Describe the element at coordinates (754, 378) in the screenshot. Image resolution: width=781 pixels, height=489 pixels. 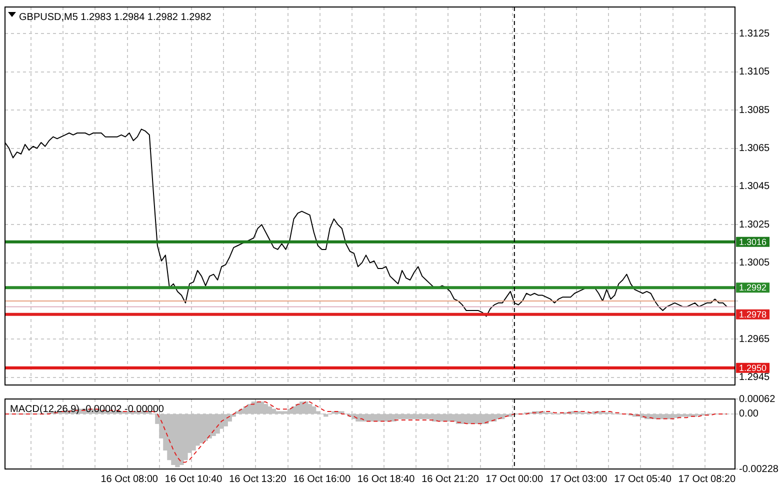
I see `y-tick-label: 1.2945` at that location.